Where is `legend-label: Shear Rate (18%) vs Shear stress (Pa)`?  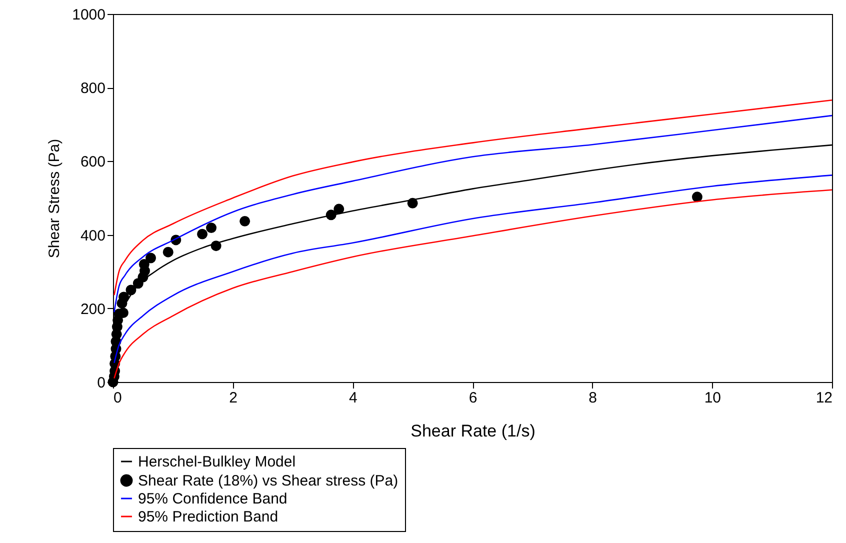 legend-label: Shear Rate (18%) vs Shear stress (Pa) is located at coordinates (268, 481).